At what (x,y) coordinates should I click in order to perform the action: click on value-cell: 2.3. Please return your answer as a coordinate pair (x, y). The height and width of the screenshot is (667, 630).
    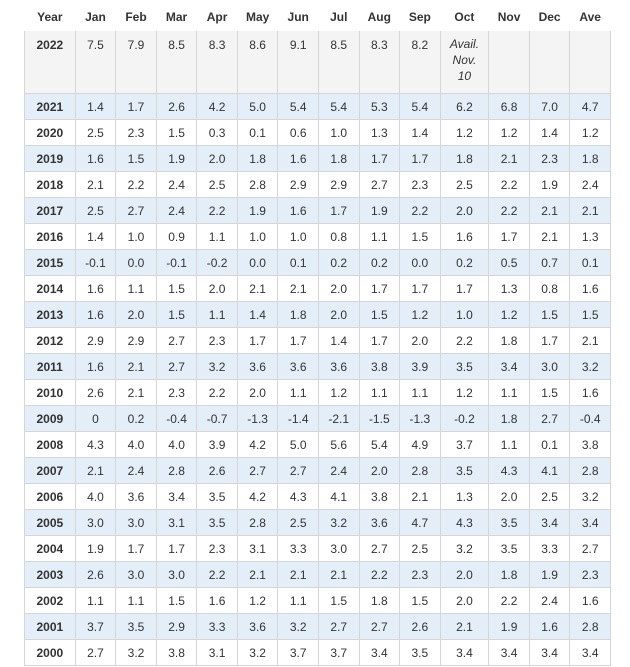
    Looking at the image, I should click on (420, 184).